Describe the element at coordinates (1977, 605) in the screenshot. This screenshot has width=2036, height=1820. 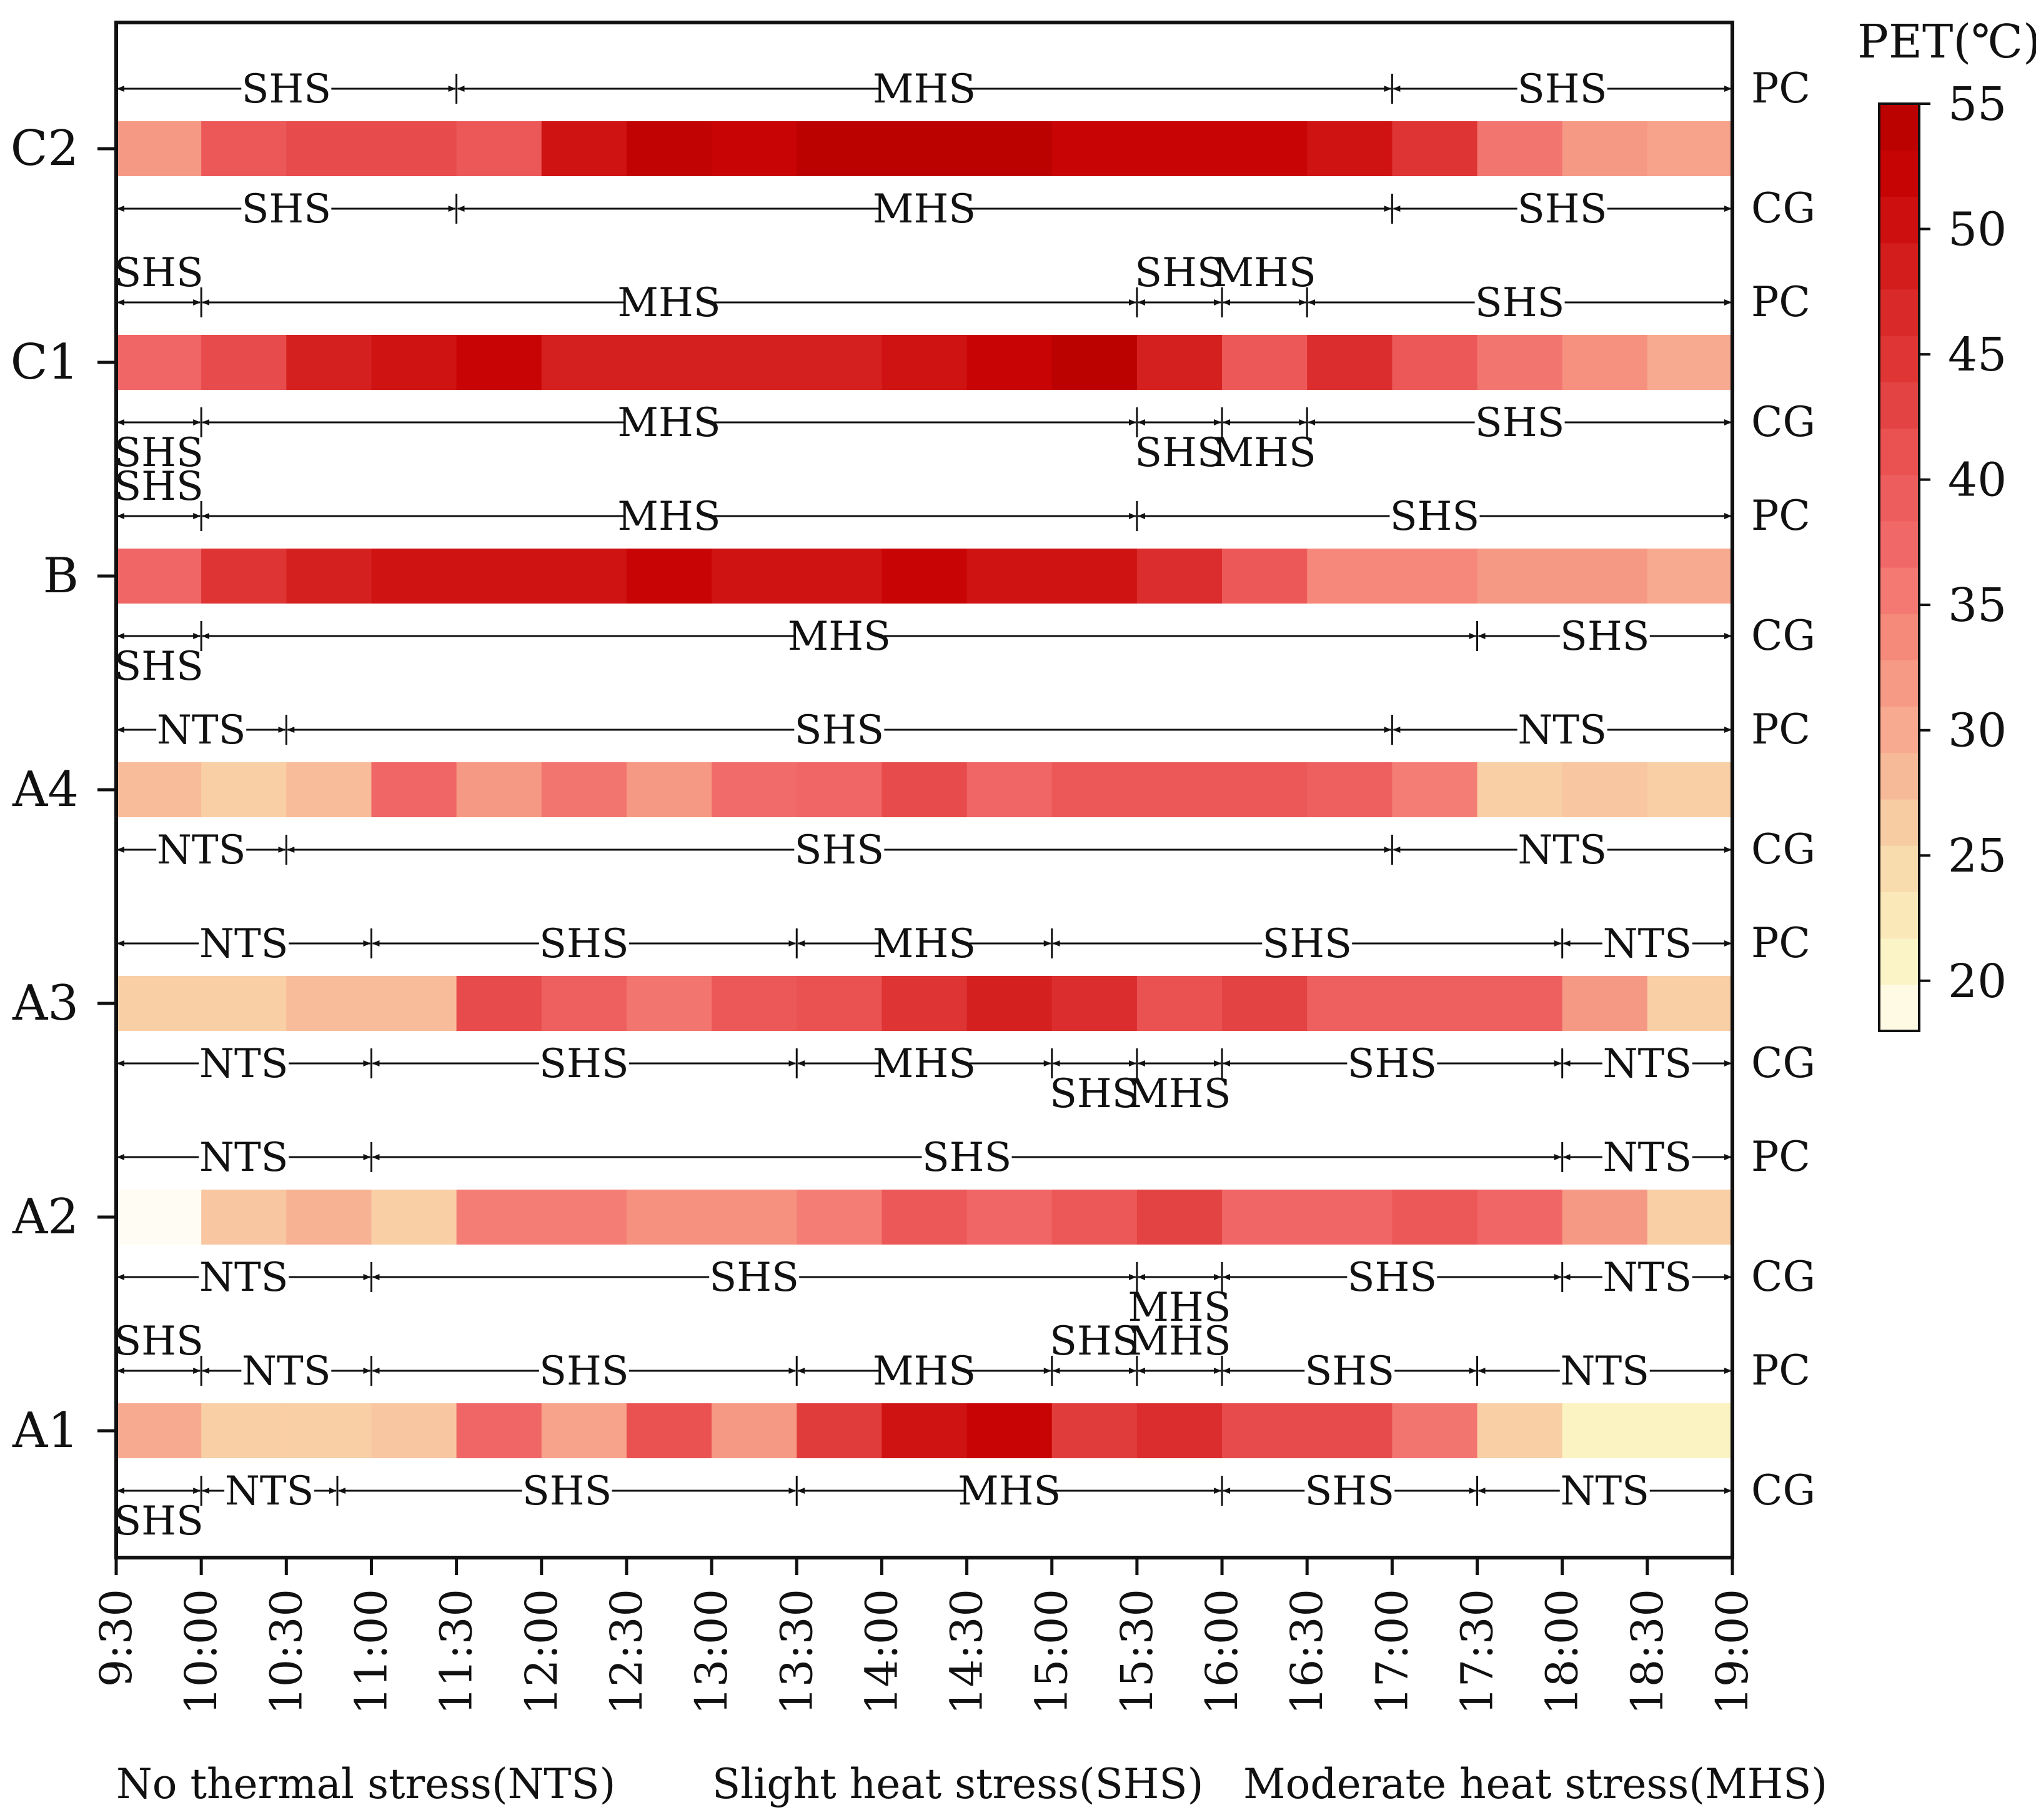
I see `colorbar-tick-label: 35` at that location.